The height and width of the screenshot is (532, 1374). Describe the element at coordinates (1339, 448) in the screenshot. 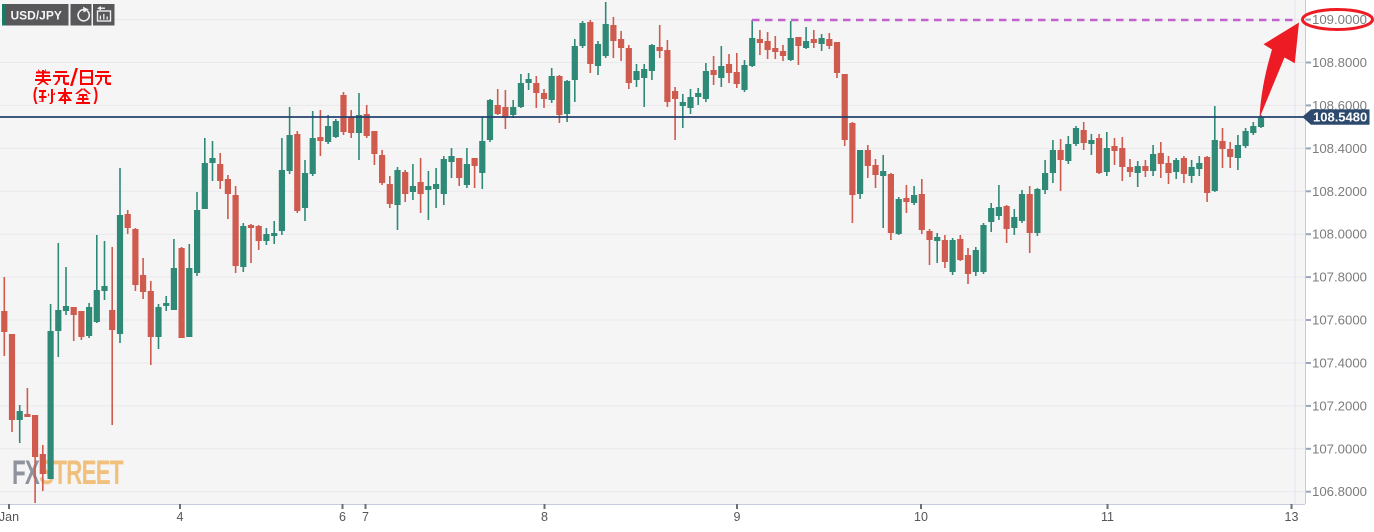

I see `svg-text: 107.0000` at that location.